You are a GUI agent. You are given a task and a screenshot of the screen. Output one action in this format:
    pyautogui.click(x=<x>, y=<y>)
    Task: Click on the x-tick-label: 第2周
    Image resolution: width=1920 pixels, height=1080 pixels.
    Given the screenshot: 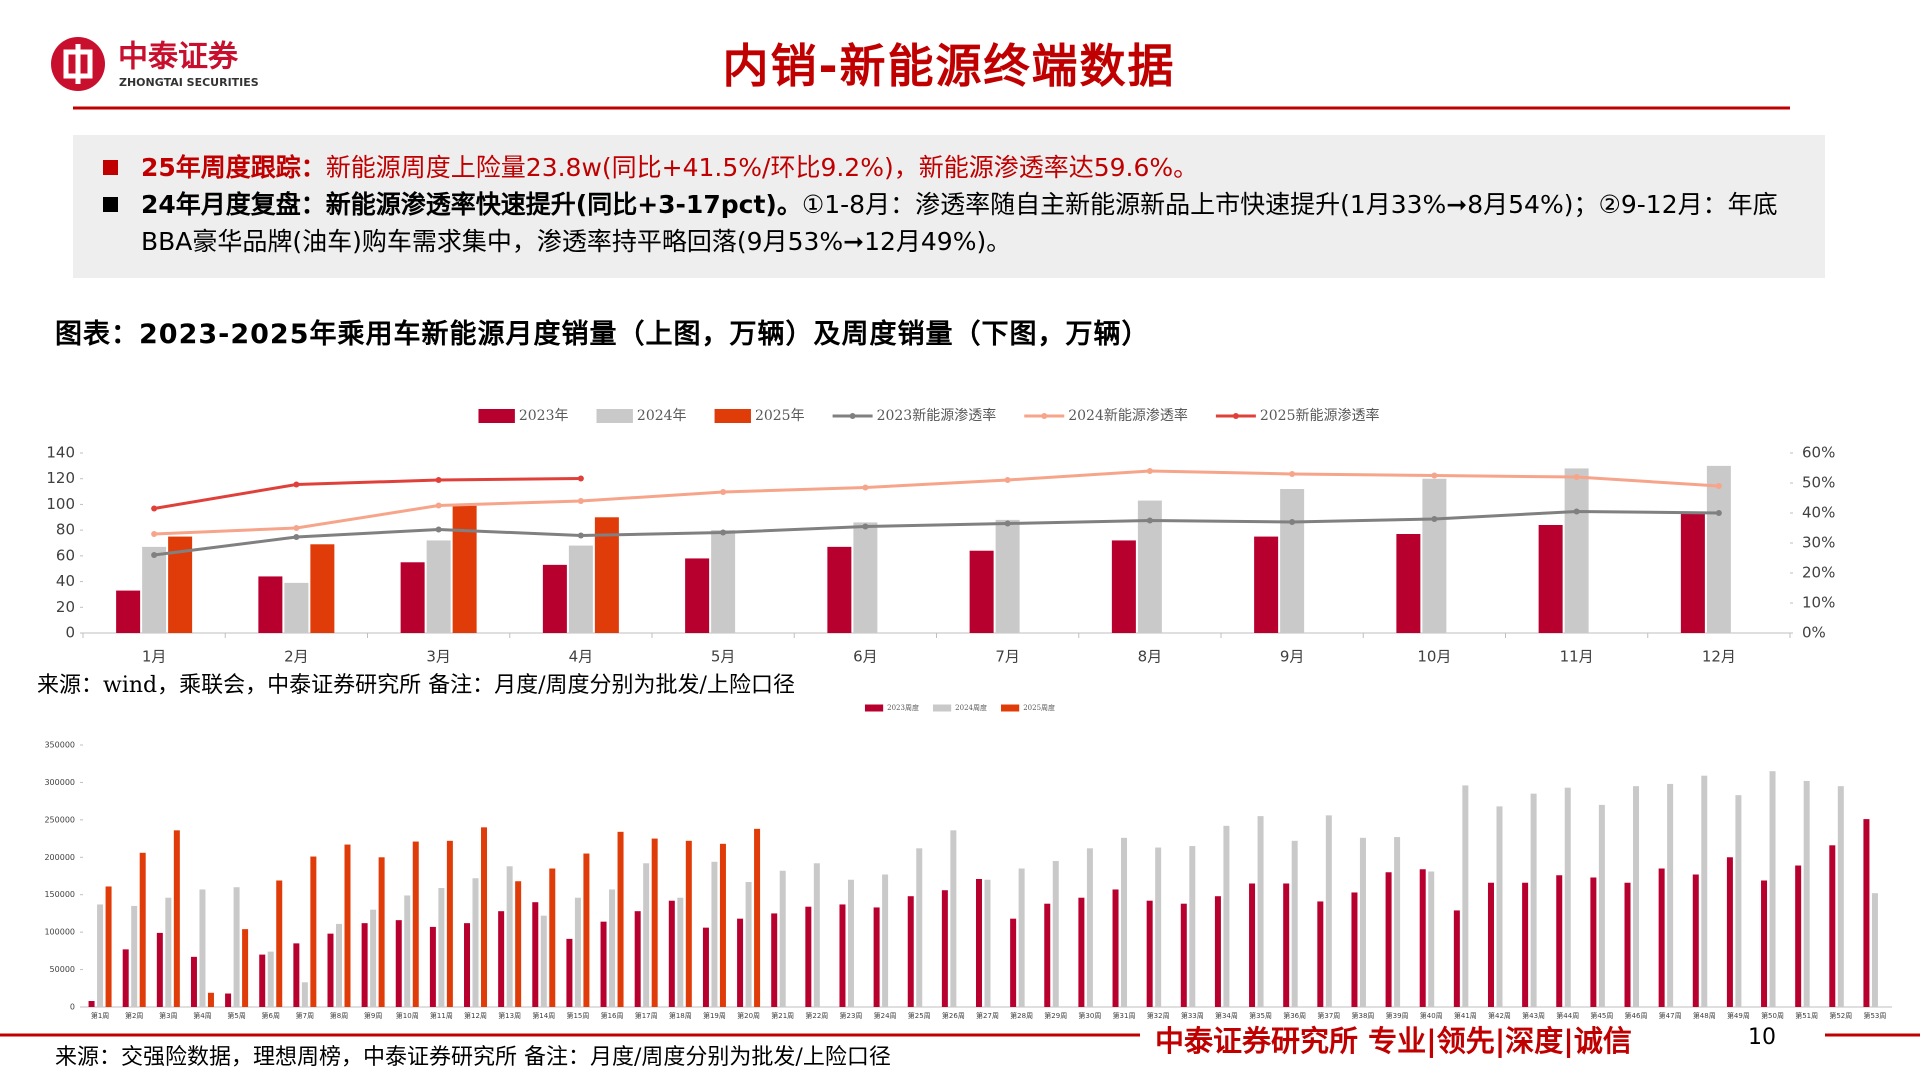 What is the action you would take?
    pyautogui.click(x=134, y=1015)
    